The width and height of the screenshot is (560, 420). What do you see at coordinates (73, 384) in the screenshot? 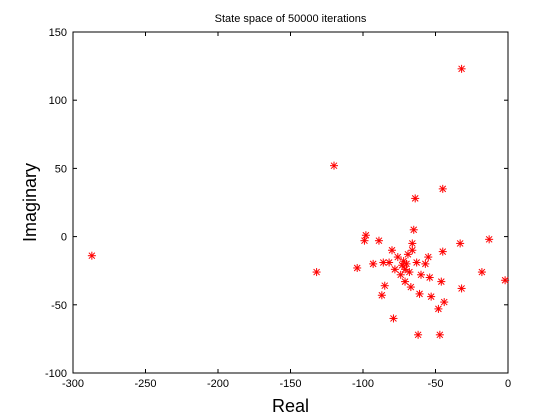
I see `x-tick-label: -300` at bounding box center [73, 384].